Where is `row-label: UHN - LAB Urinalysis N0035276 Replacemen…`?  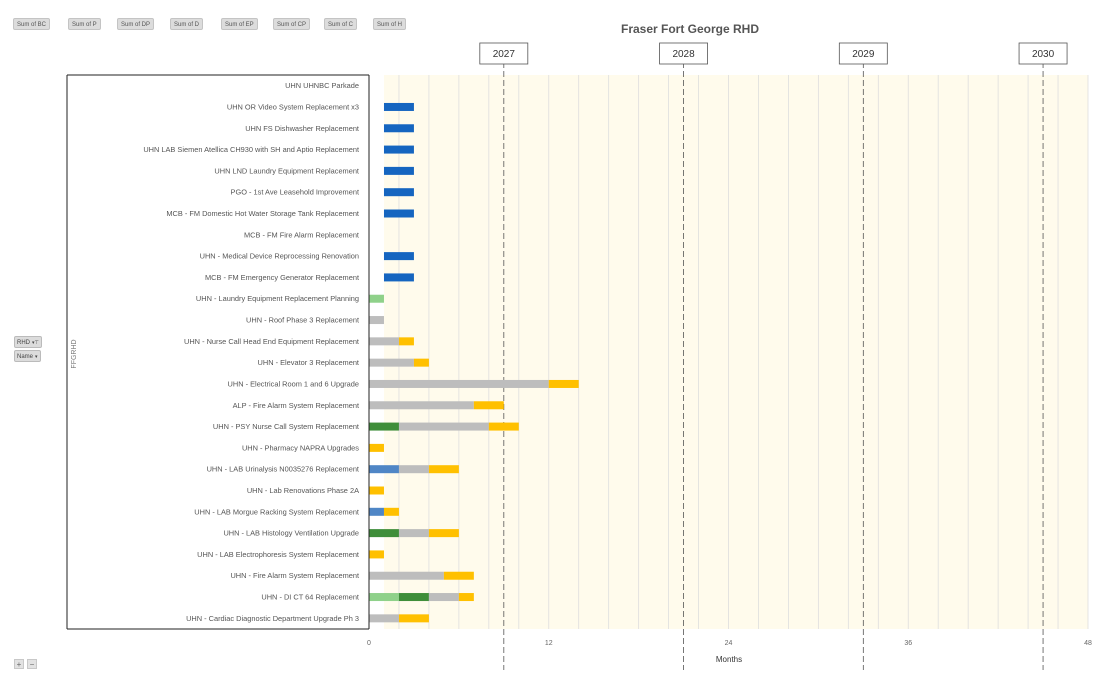 row-label: UHN - LAB Urinalysis N0035276 Replacemen… is located at coordinates (283, 469).